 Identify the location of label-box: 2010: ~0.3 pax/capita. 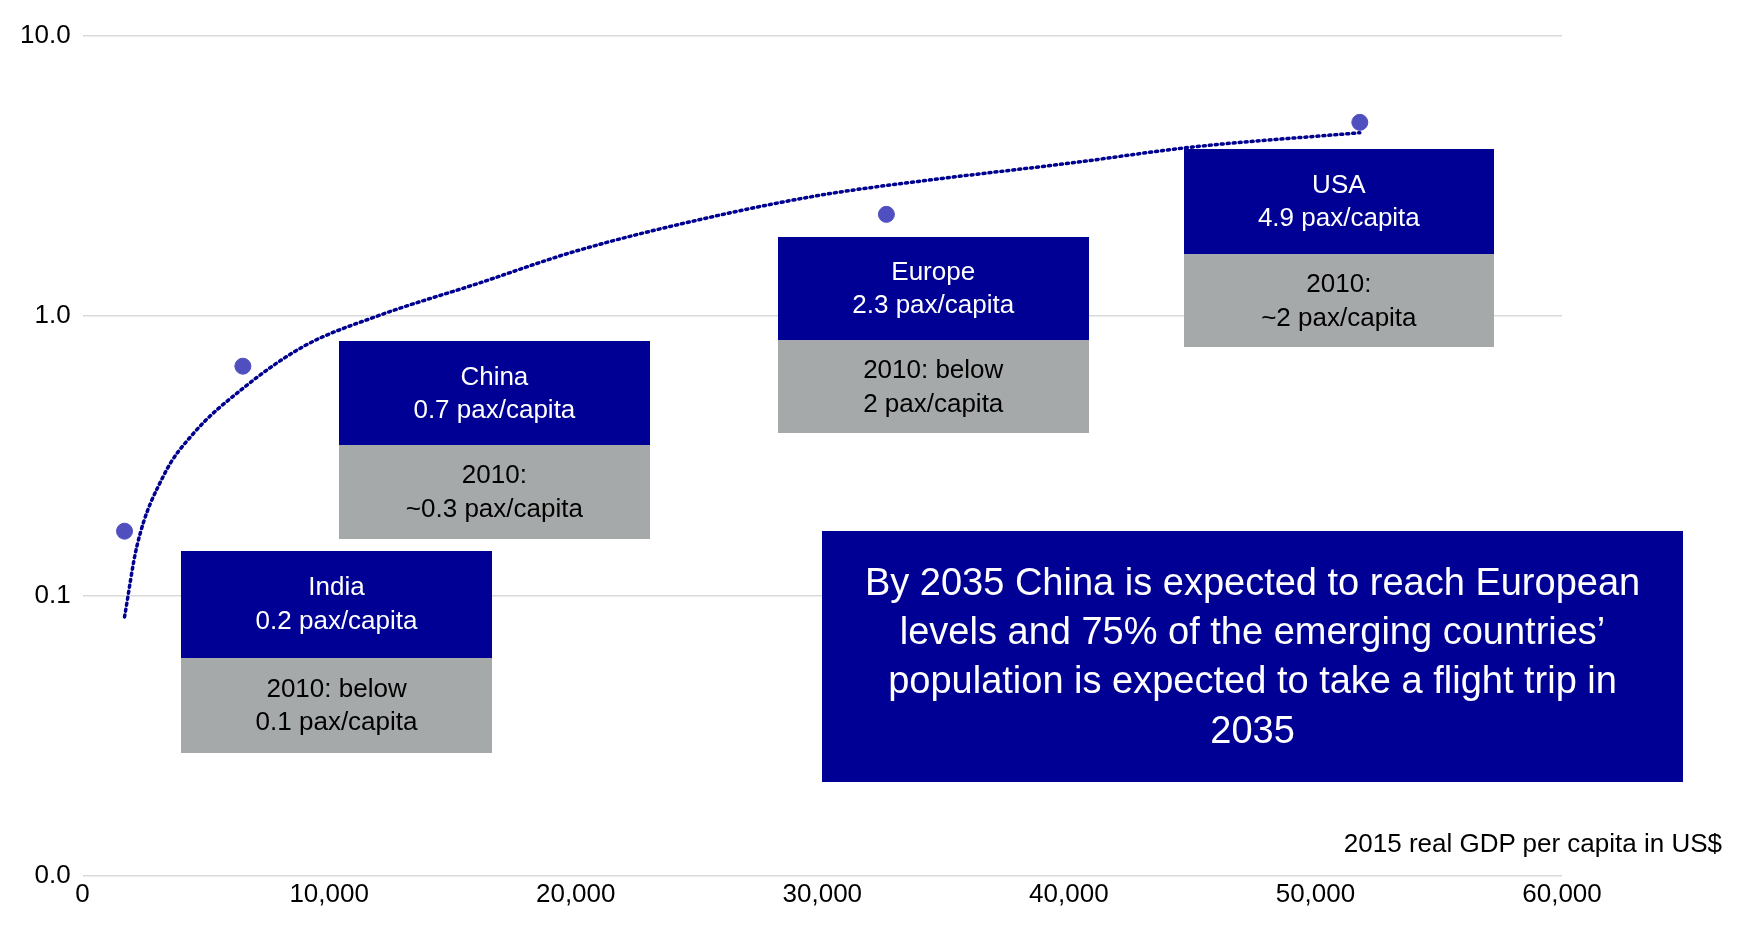
(494, 492).